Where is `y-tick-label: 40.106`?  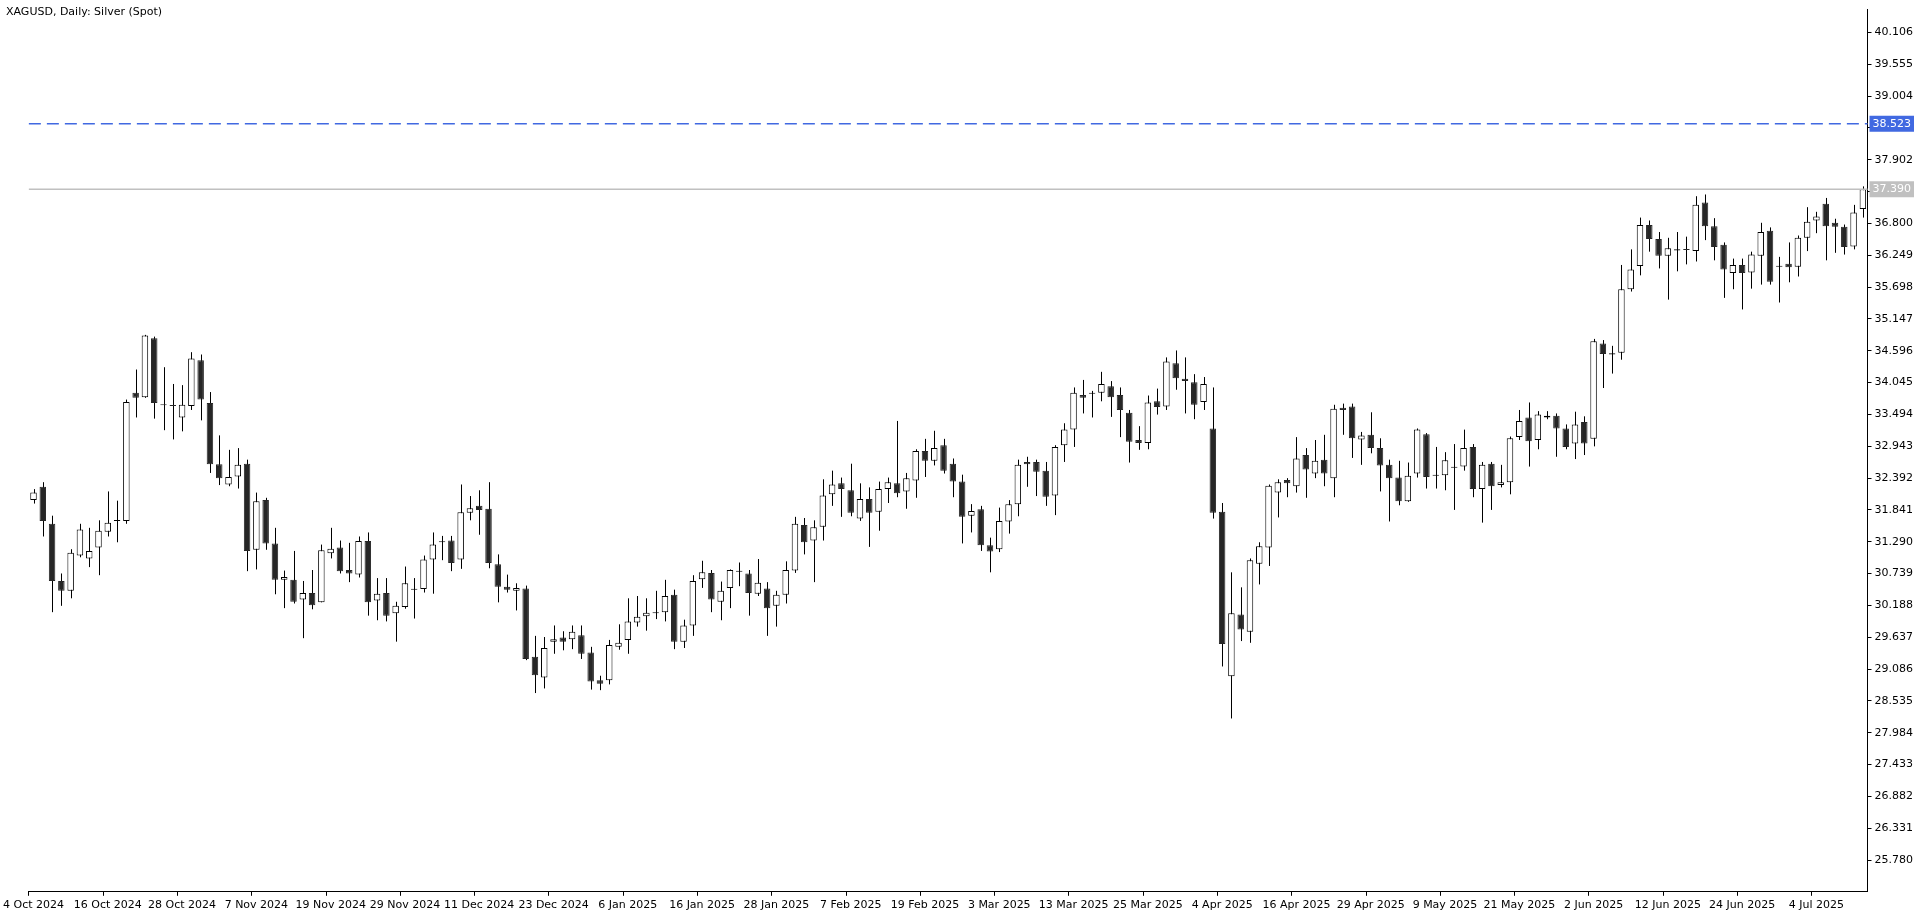 y-tick-label: 40.106 is located at coordinates (1894, 32).